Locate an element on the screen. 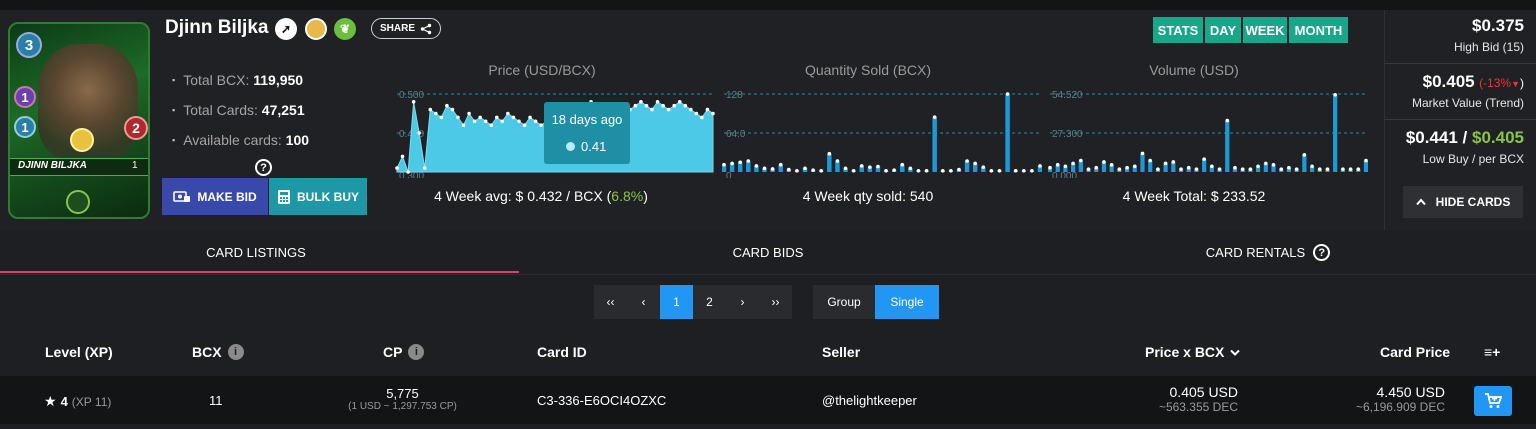  col-seller: Seller is located at coordinates (841, 352).